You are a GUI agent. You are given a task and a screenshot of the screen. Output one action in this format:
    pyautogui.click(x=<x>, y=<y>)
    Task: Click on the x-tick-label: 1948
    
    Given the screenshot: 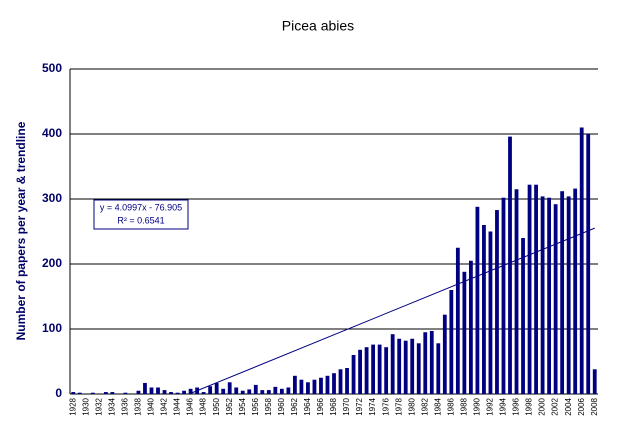 What is the action you would take?
    pyautogui.click(x=203, y=406)
    